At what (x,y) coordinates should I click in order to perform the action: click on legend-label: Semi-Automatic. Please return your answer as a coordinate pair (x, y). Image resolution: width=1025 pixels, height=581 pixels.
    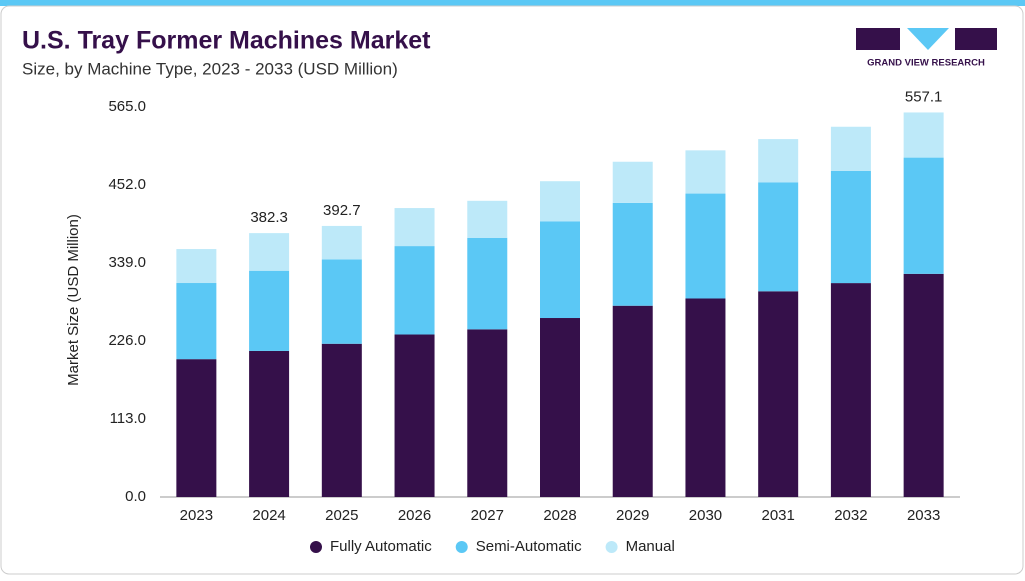
    Looking at the image, I should click on (529, 546).